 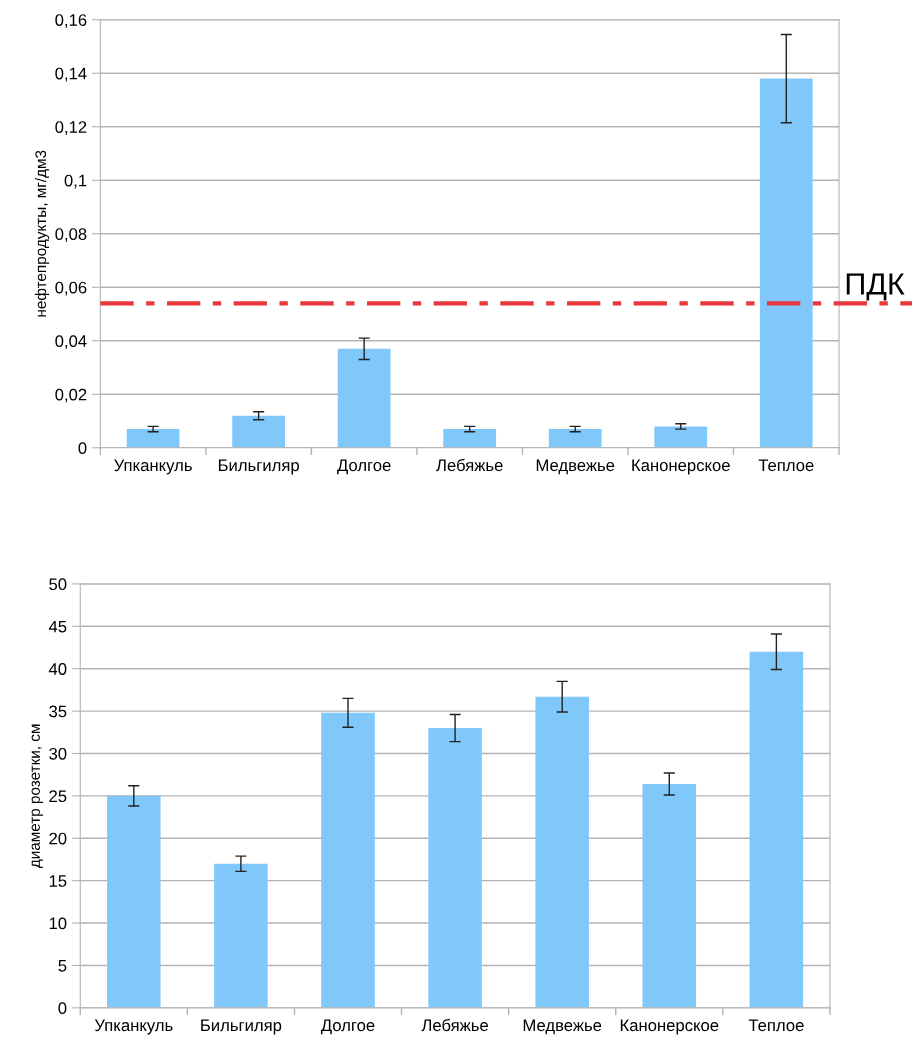 I want to click on y-tick-label: 35, so click(x=58, y=711).